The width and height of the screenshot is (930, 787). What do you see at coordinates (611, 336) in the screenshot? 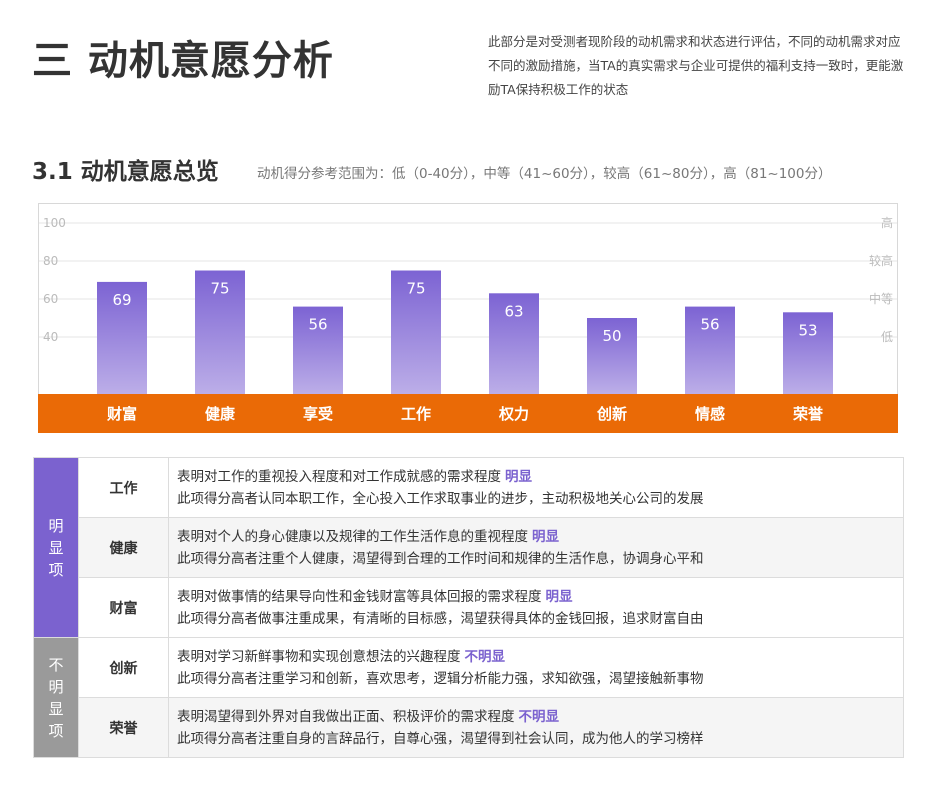
I see `bar-value-label: 50` at bounding box center [611, 336].